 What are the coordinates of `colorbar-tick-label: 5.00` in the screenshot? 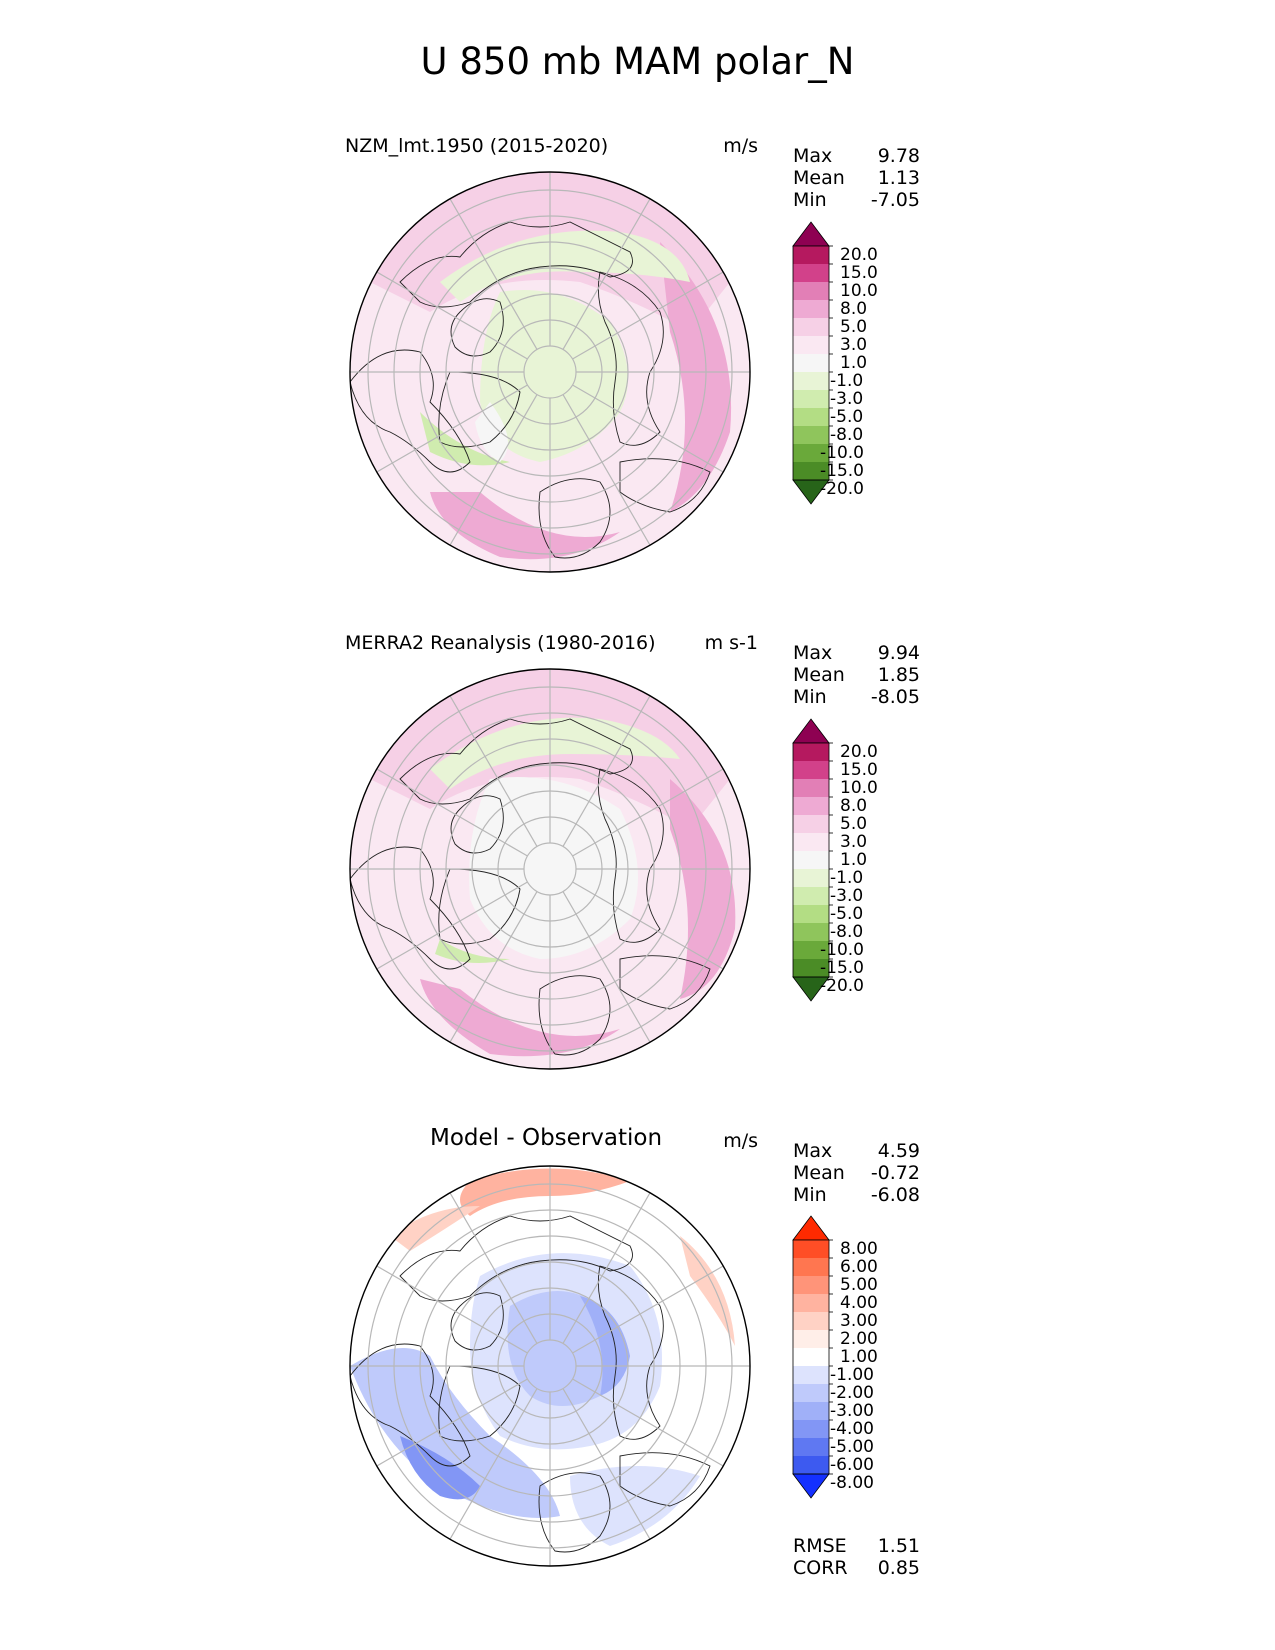 It's located at (859, 1285).